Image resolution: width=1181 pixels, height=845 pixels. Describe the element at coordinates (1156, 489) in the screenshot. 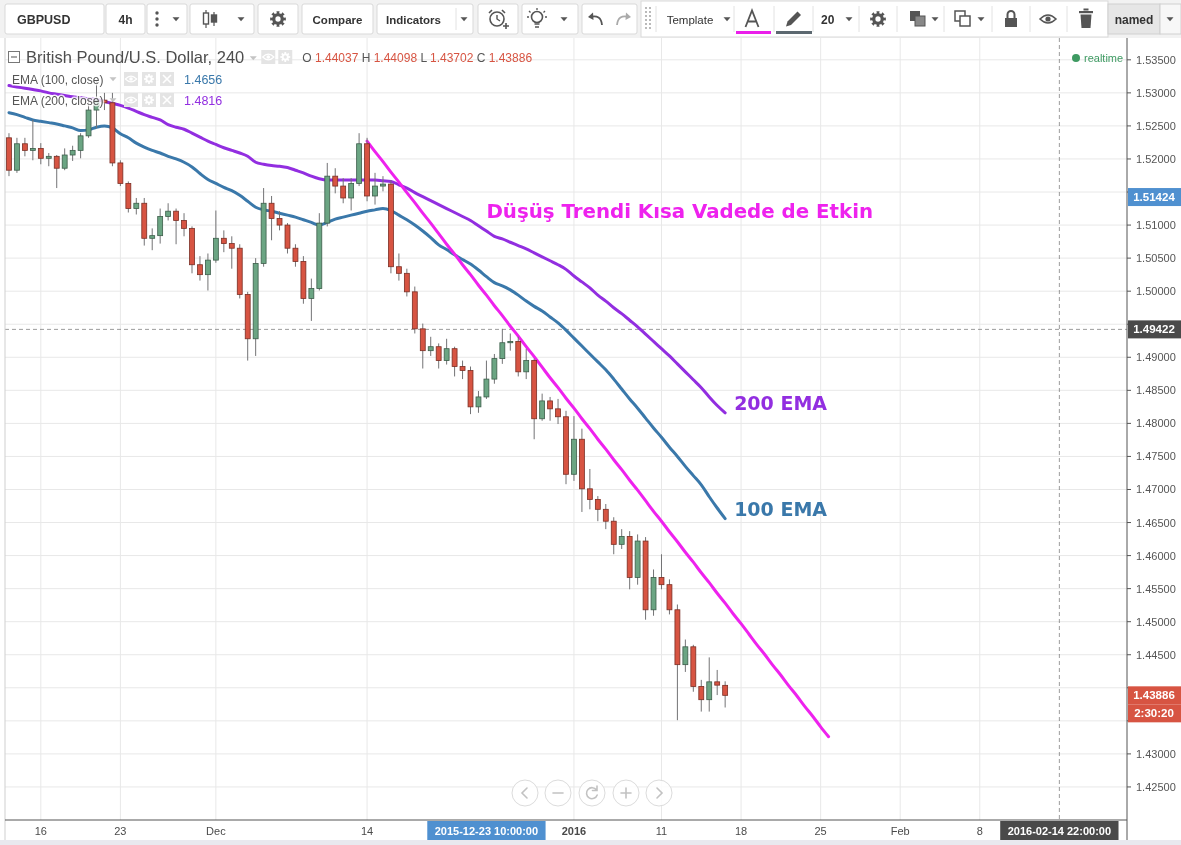

I see `y-tick-label: 1.47000` at that location.